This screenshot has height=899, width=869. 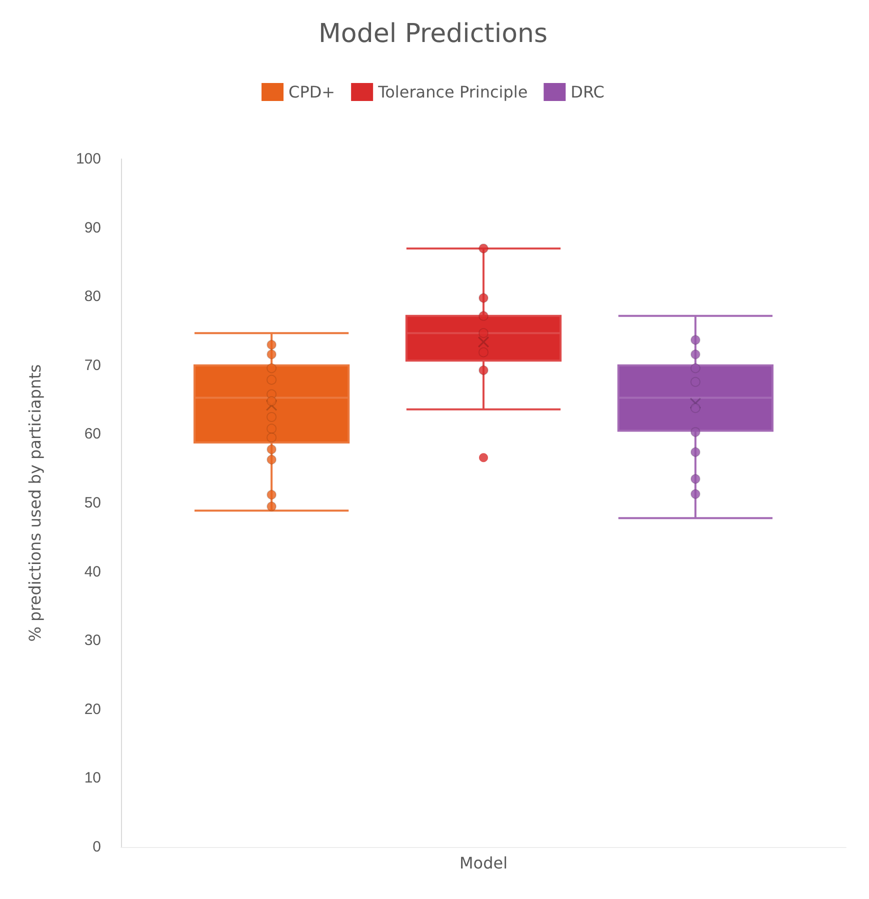 I want to click on y-tick-label: 10, so click(x=92, y=778).